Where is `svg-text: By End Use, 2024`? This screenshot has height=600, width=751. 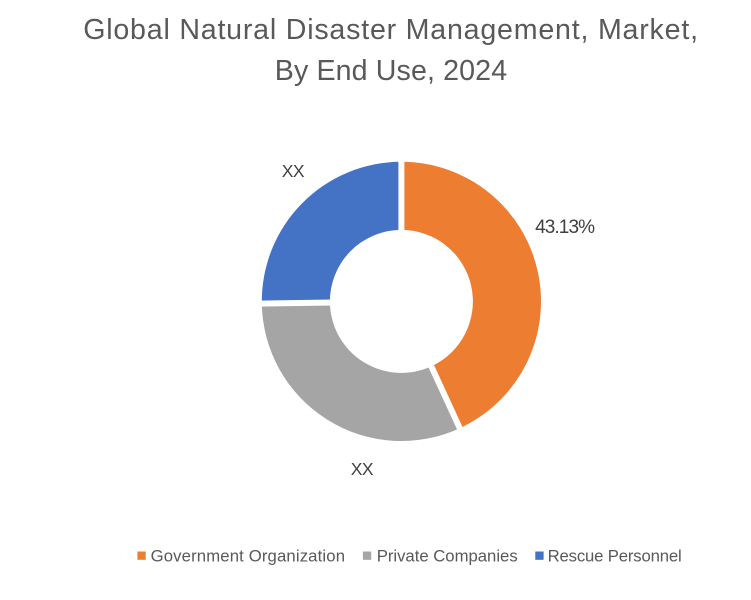
svg-text: By End Use, 2024 is located at coordinates (391, 71).